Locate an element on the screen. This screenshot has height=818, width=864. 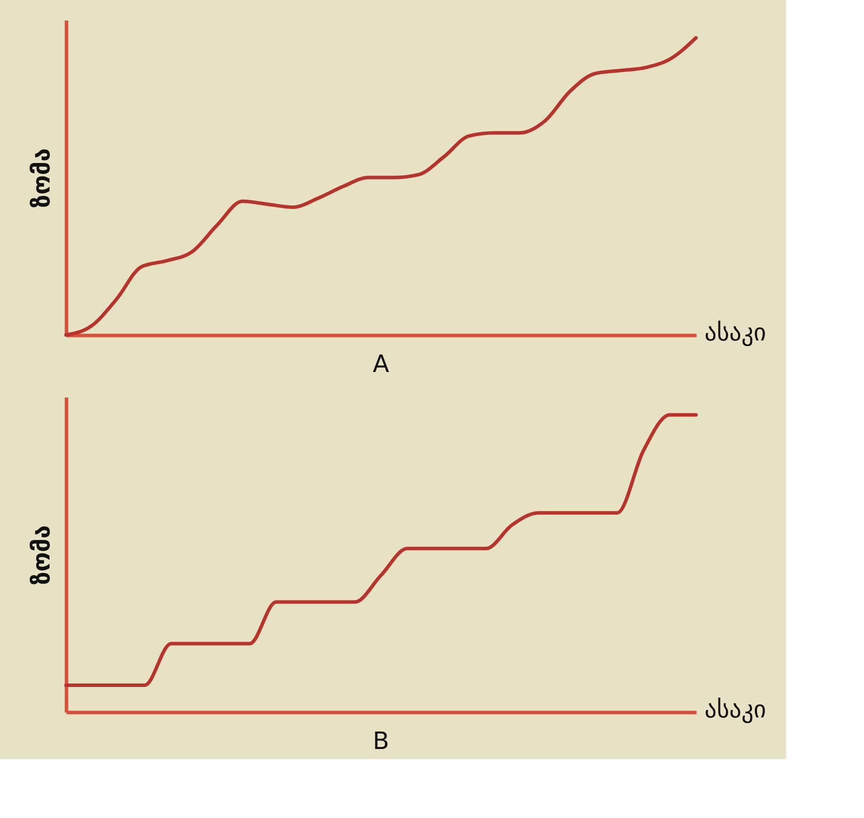
text: A is located at coordinates (381, 364).